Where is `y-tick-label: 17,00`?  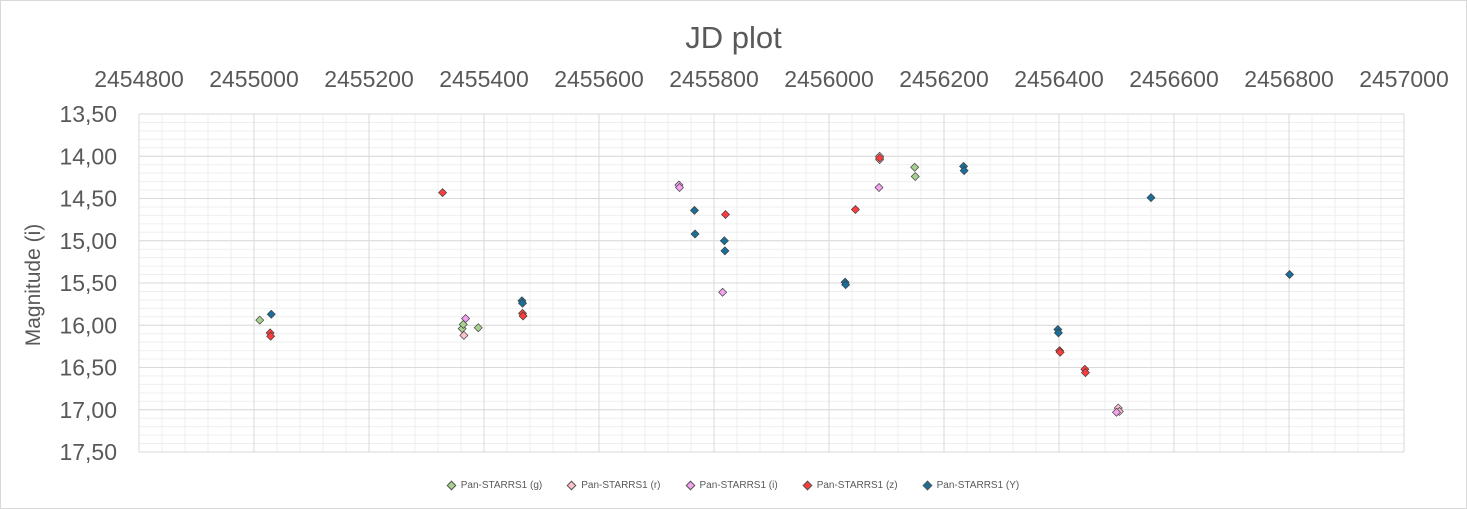 y-tick-label: 17,00 is located at coordinates (88, 410).